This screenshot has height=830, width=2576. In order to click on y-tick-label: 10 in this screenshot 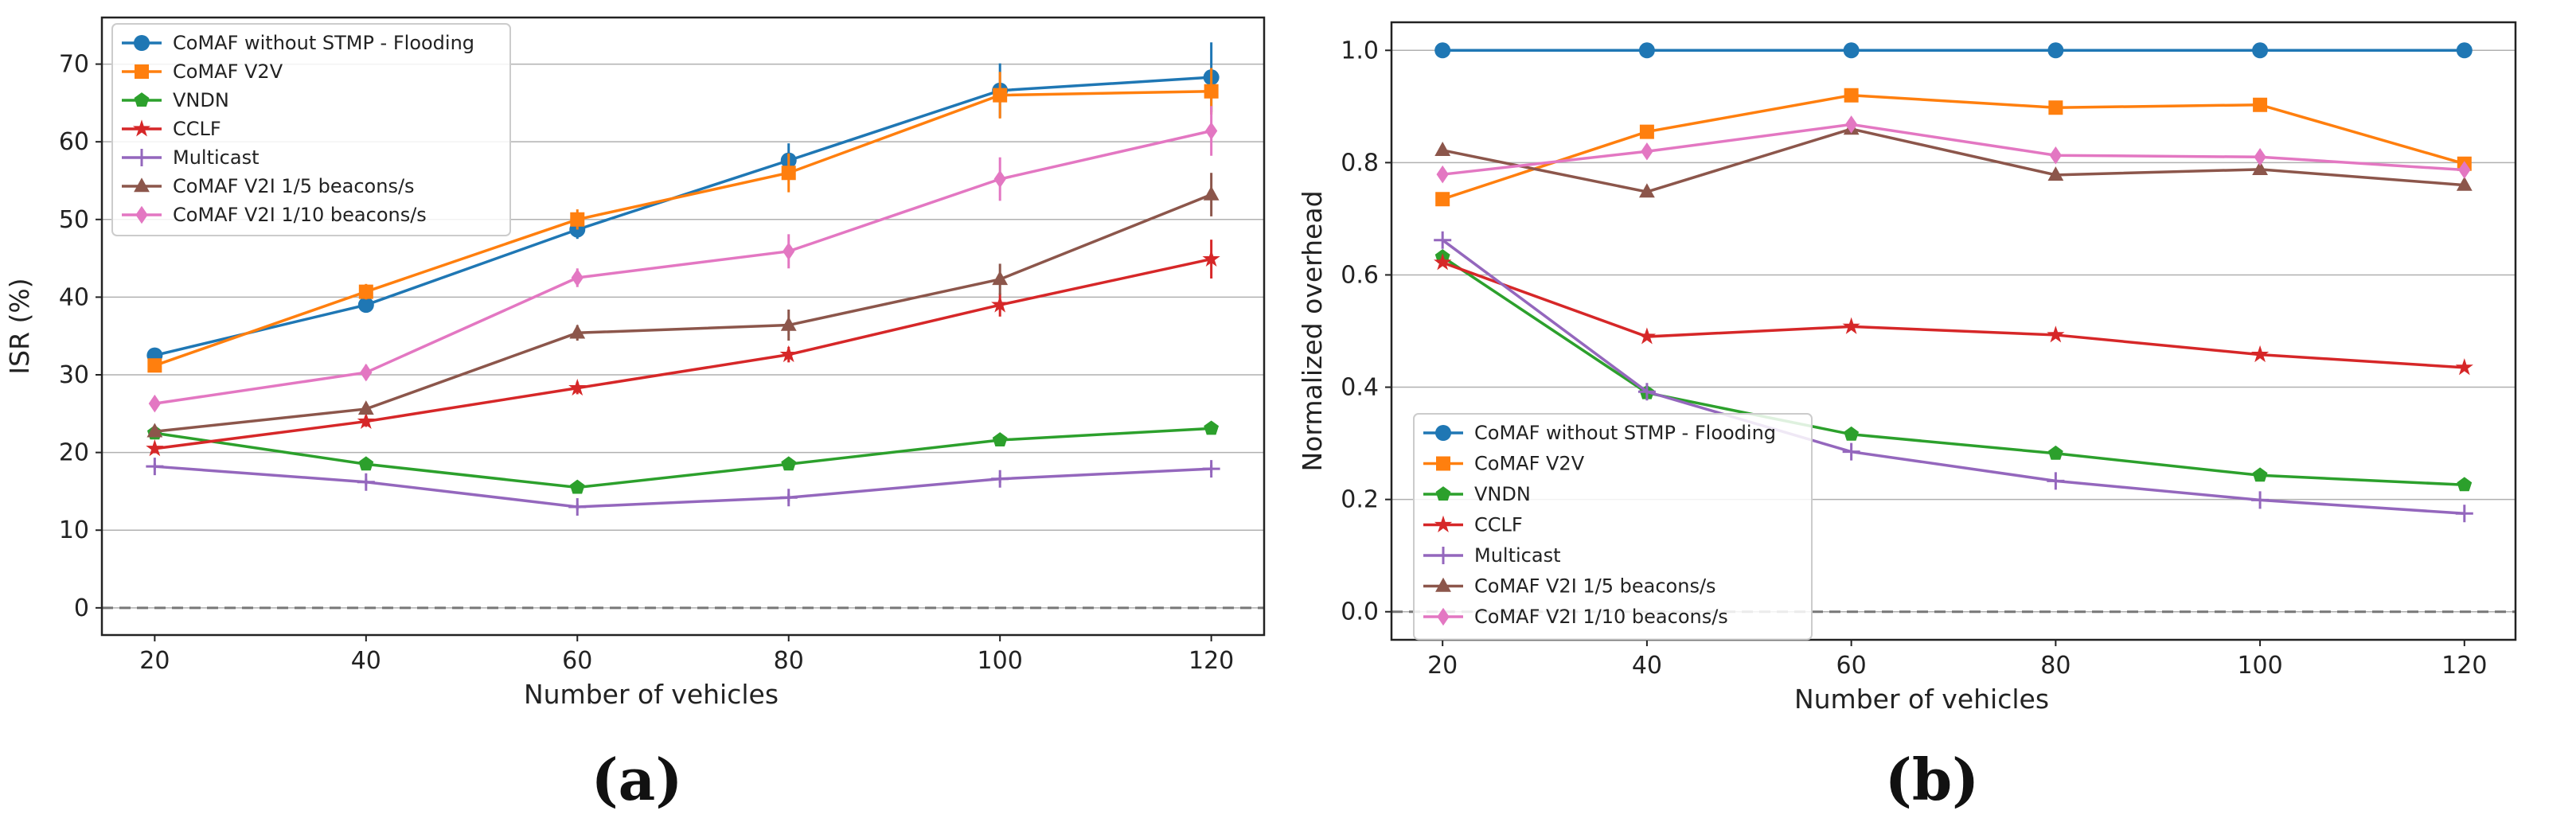, I will do `click(74, 530)`.